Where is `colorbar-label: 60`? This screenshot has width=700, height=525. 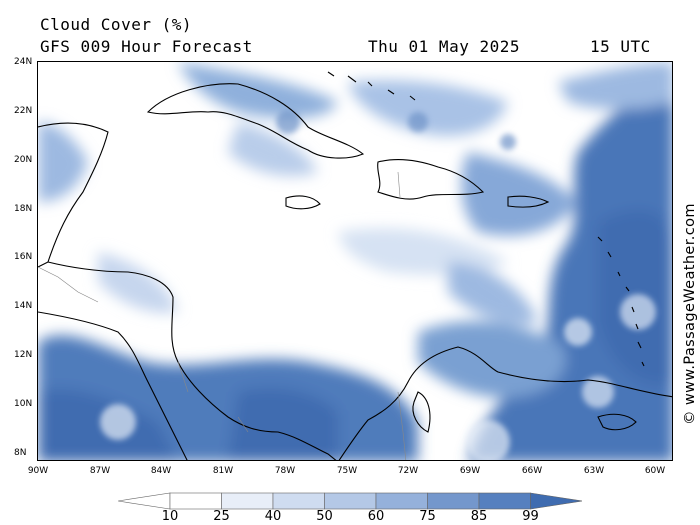
colorbar-label: 60 is located at coordinates (376, 516).